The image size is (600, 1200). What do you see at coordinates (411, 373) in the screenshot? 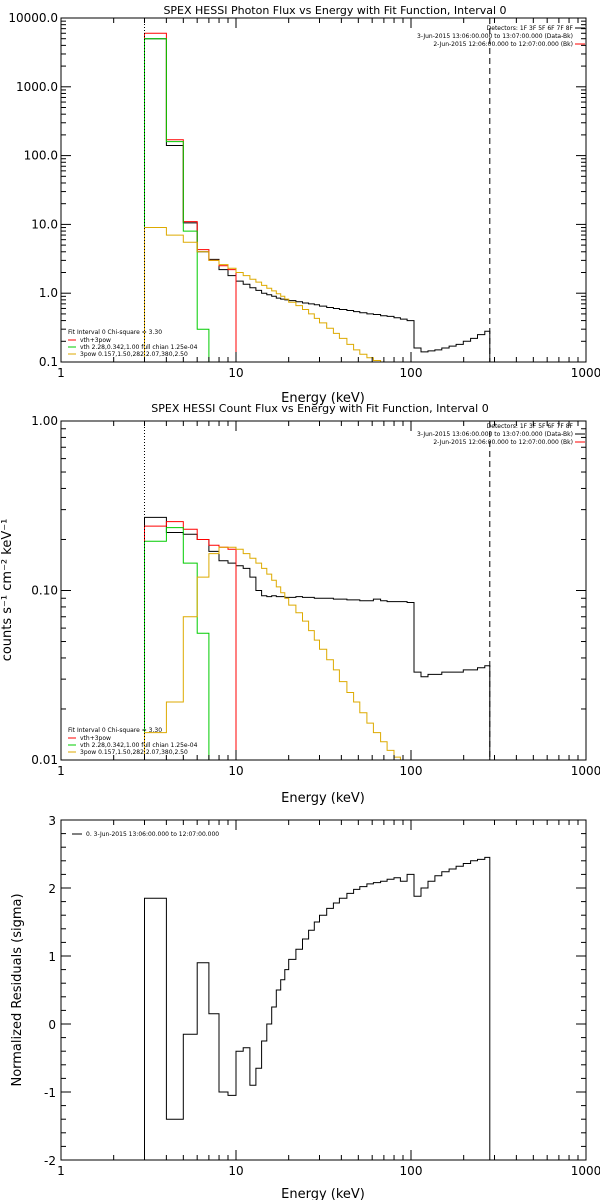
I see `photon-flux-x-tick-label: 100` at bounding box center [411, 373].